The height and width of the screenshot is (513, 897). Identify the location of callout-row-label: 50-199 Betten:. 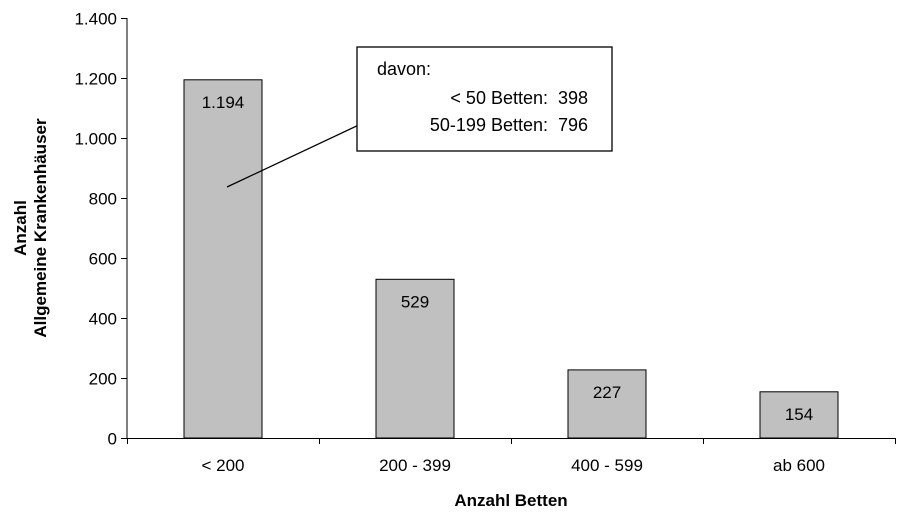
(489, 125).